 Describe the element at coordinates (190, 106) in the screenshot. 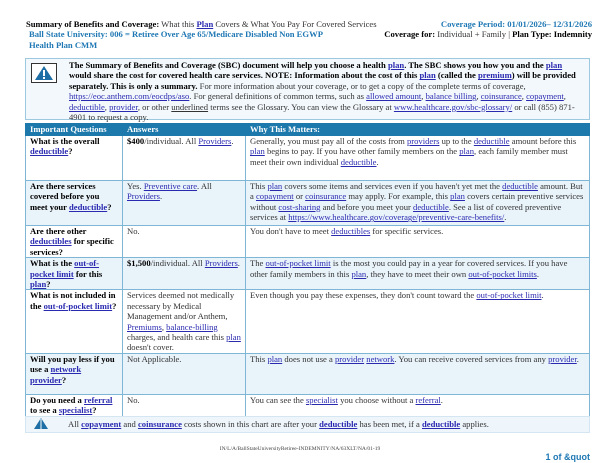

I see `text-segment: underlined` at that location.